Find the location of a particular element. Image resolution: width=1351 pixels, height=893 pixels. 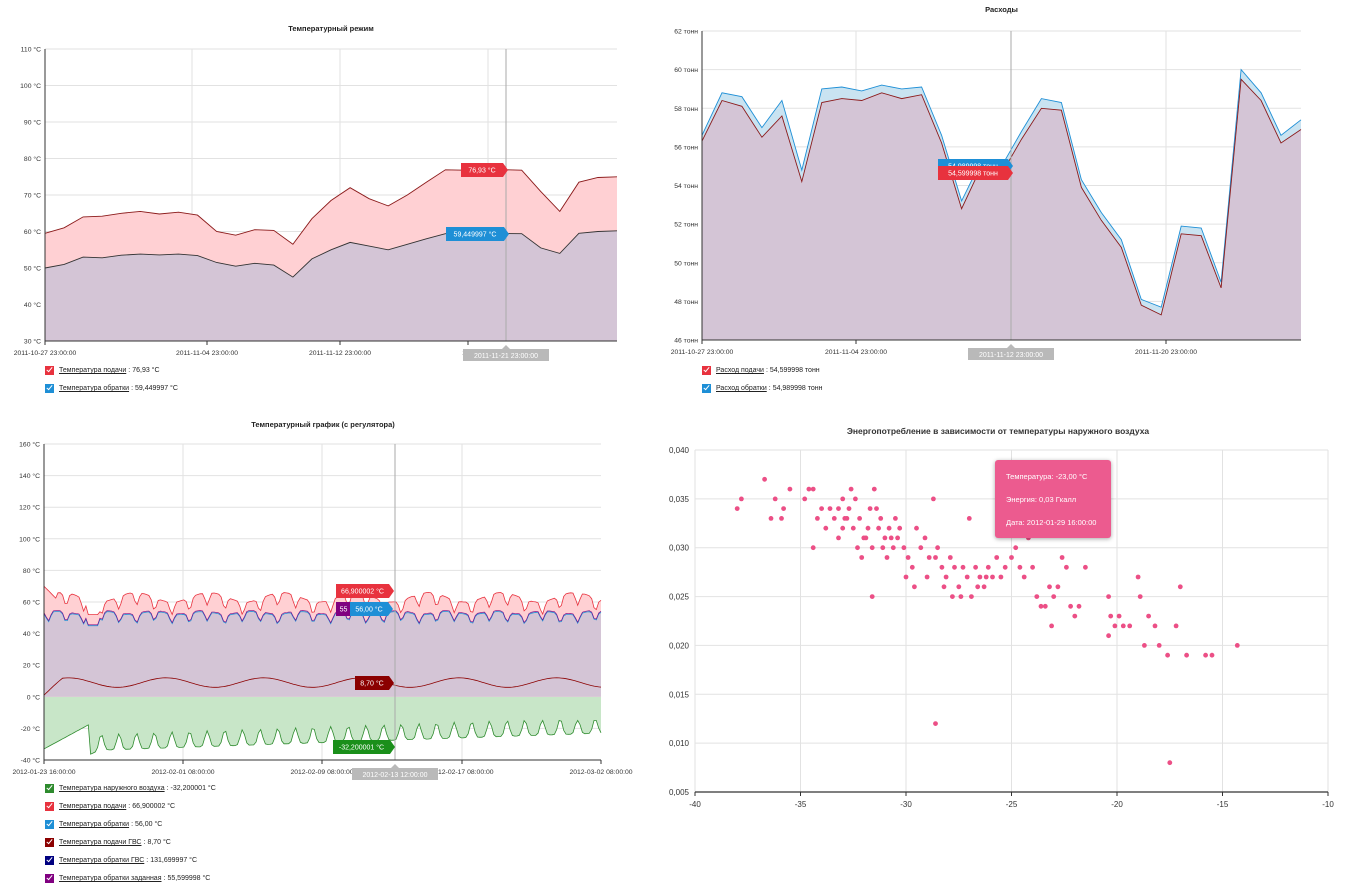

y-tick-label: -40 °C is located at coordinates (30, 761).